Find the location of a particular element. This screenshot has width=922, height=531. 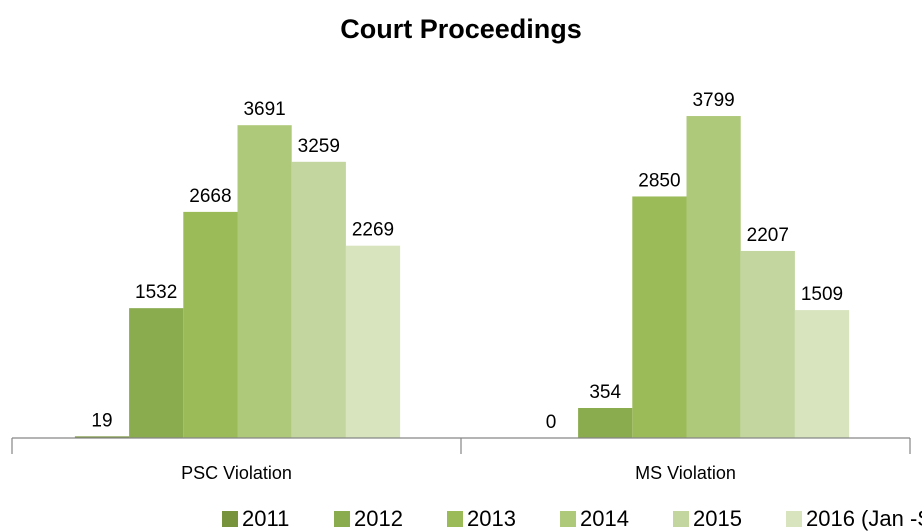

data-label: 3799 is located at coordinates (713, 100).